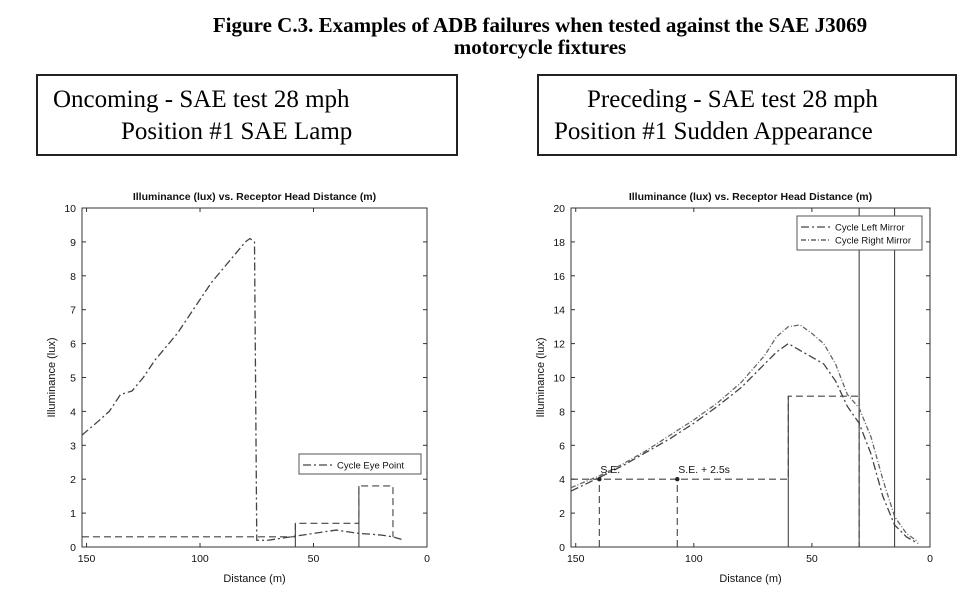  I want to click on y-tick-label: 18, so click(559, 243).